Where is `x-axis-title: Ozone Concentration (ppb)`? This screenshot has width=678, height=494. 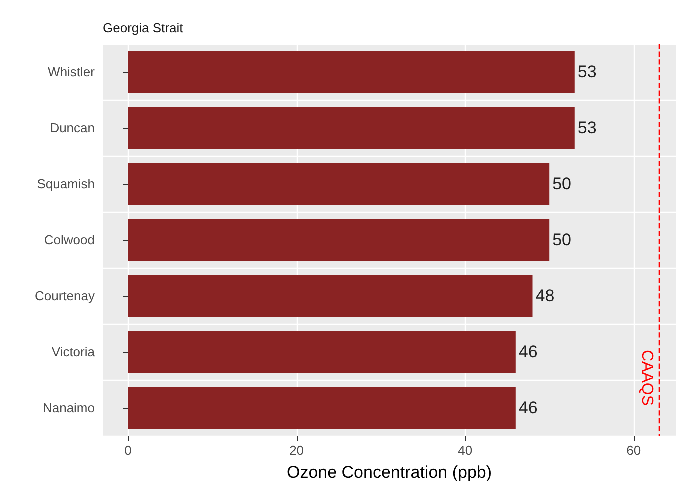 x-axis-title: Ozone Concentration (ppb) is located at coordinates (389, 472).